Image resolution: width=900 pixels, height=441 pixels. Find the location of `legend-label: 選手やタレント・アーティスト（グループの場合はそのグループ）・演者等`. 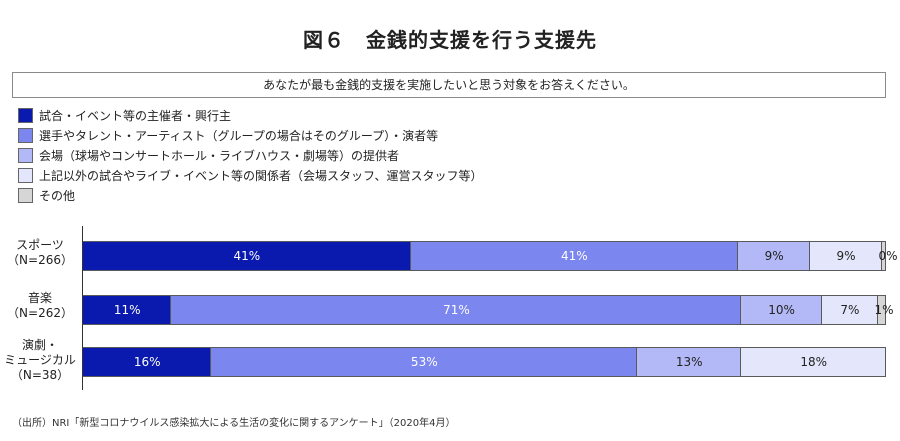

legend-label: 選手やタレント・アーティスト（グループの場合はそのグループ）・演者等 is located at coordinates (239, 135).